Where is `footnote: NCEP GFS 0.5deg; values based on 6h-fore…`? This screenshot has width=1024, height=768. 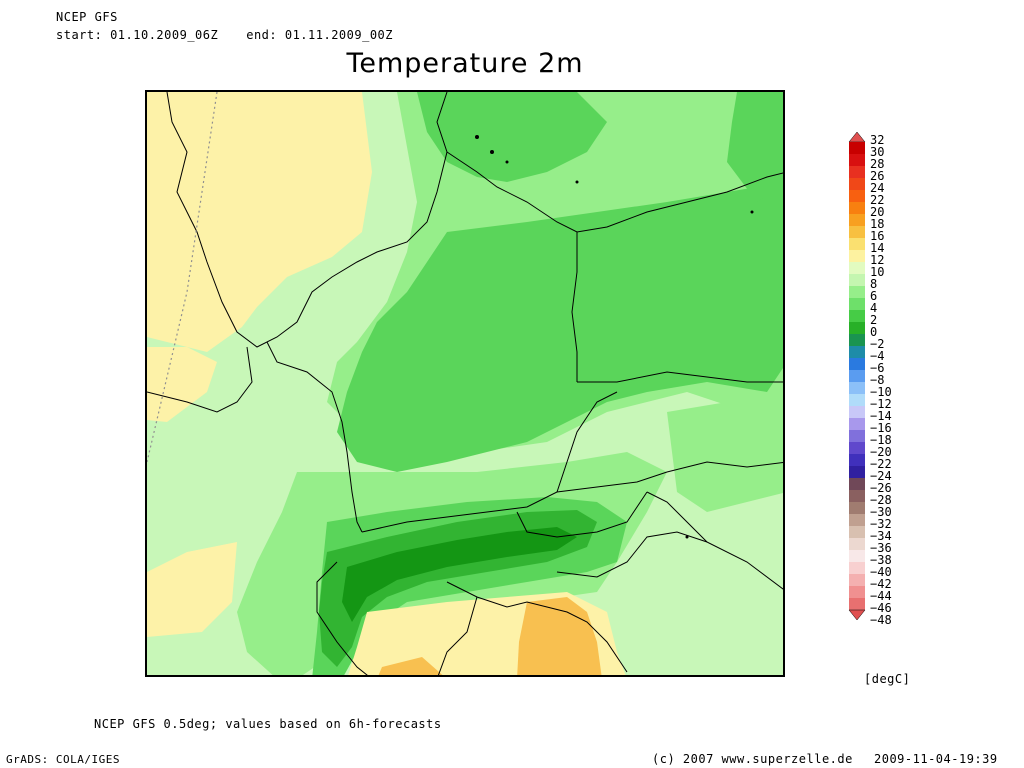 footnote: NCEP GFS 0.5deg; values based on 6h-fore… is located at coordinates (268, 724).